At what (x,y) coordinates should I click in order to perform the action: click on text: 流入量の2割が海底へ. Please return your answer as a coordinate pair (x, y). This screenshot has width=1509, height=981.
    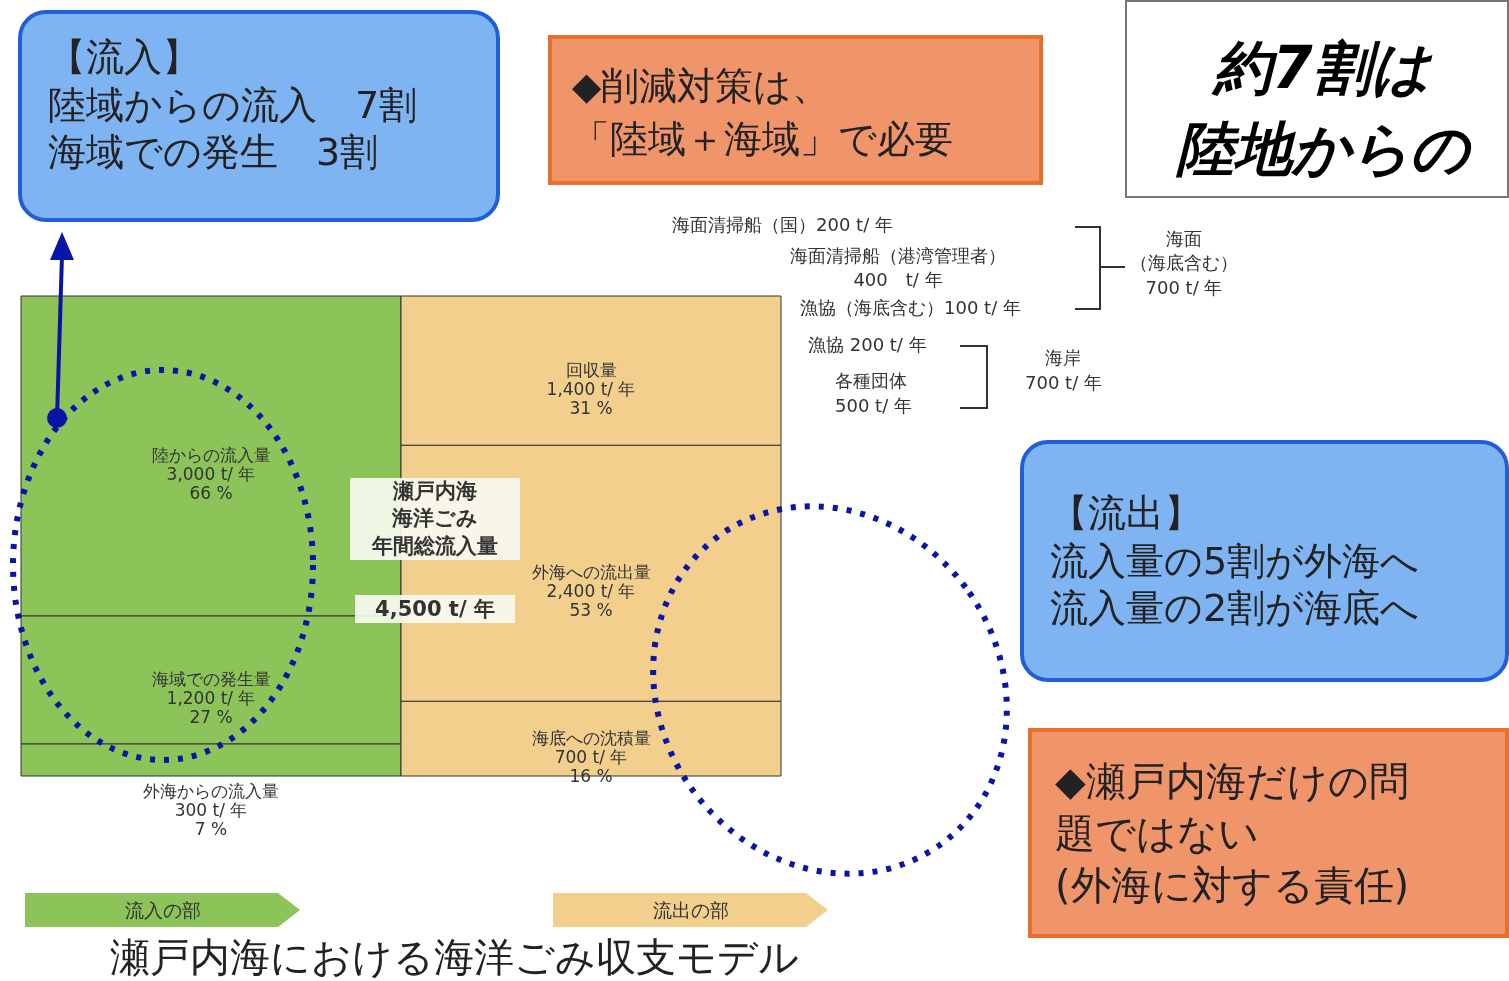
    Looking at the image, I should click on (1235, 608).